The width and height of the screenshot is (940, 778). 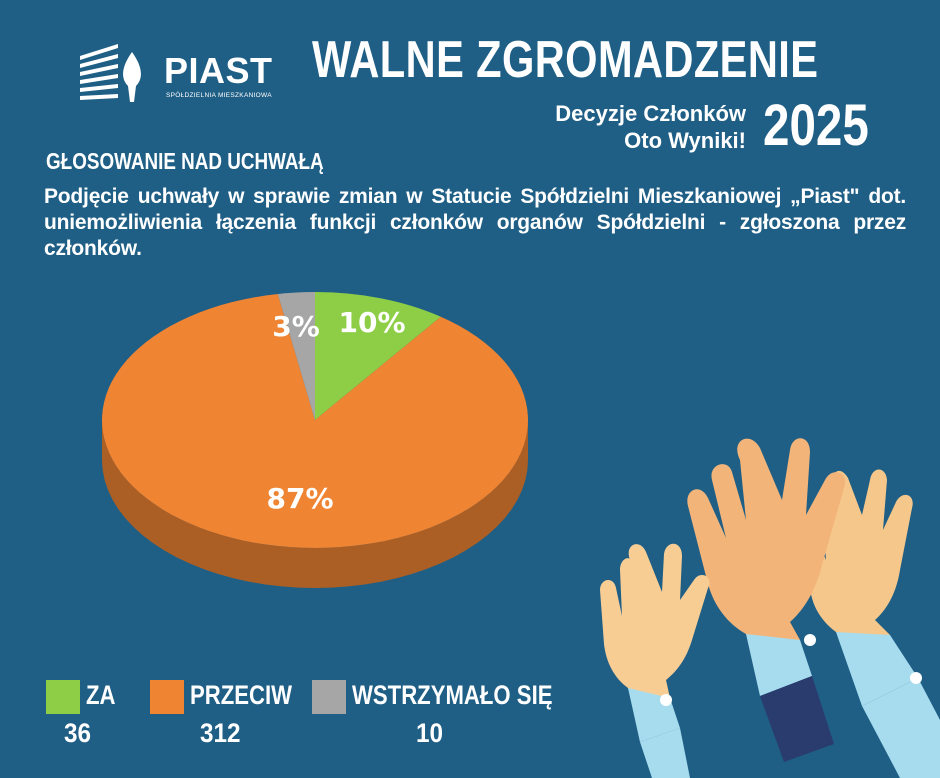 What do you see at coordinates (96, 720) in the screenshot?
I see `legend-item-za: ZA 36` at bounding box center [96, 720].